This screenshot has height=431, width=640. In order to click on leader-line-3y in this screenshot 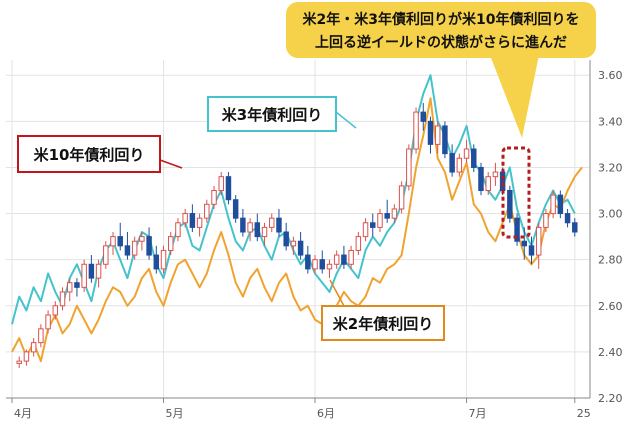, I will do `click(346, 120)`.